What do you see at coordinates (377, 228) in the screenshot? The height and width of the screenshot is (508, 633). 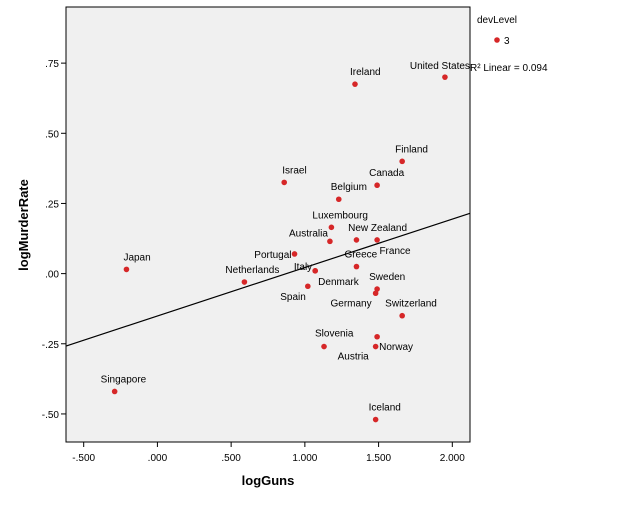 I see `point-label: New Zealand` at bounding box center [377, 228].